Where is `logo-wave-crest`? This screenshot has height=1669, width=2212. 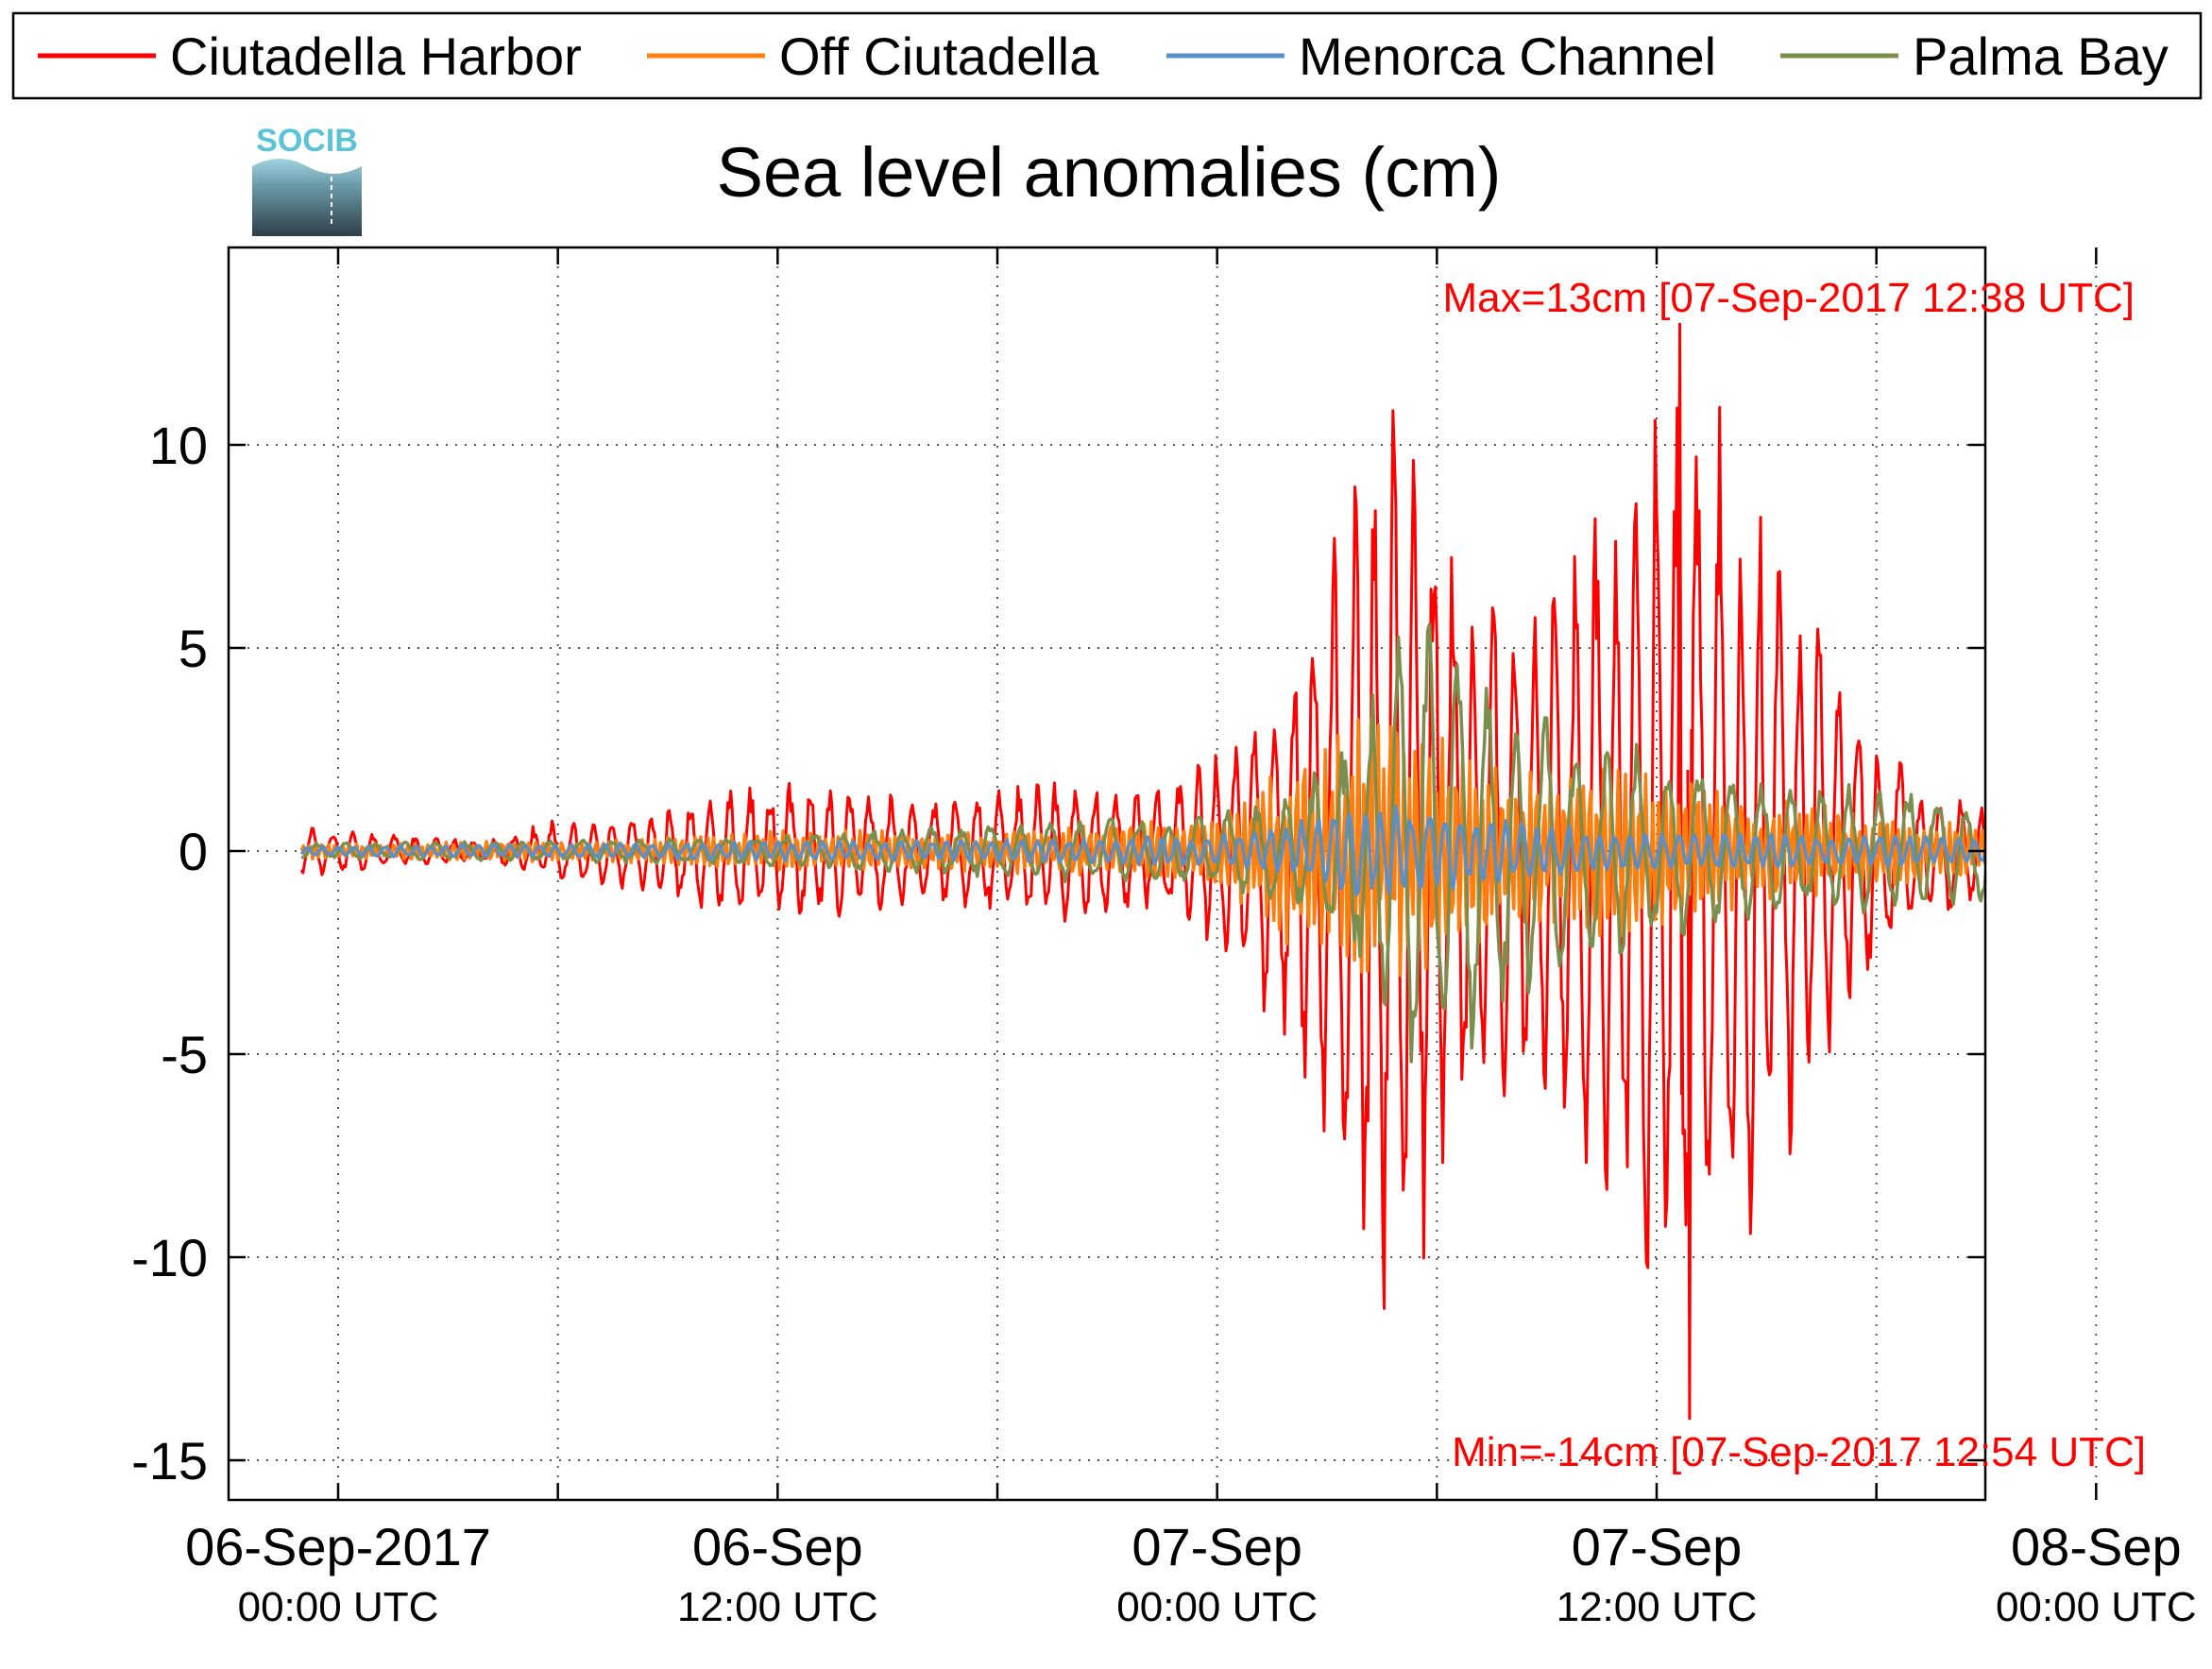
logo-wave-crest is located at coordinates (307, 167).